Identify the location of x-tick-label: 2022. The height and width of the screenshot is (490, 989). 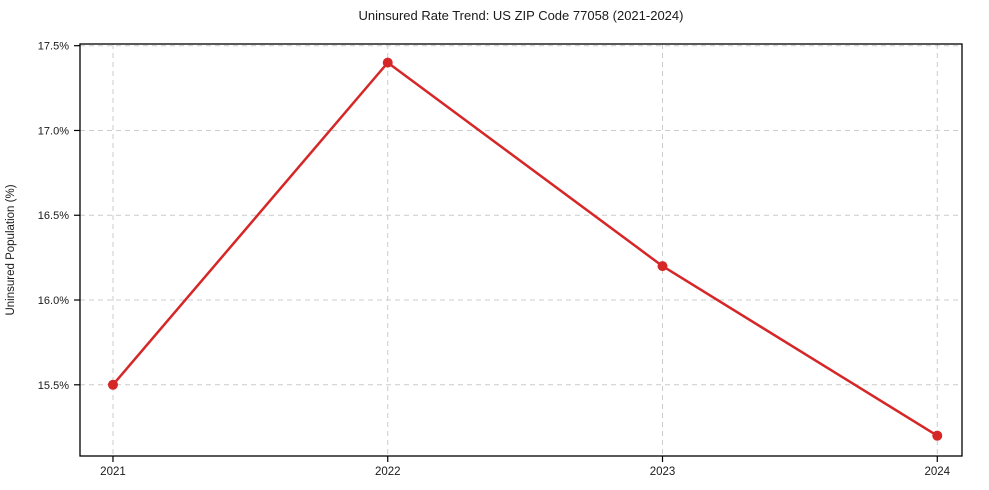
(388, 472).